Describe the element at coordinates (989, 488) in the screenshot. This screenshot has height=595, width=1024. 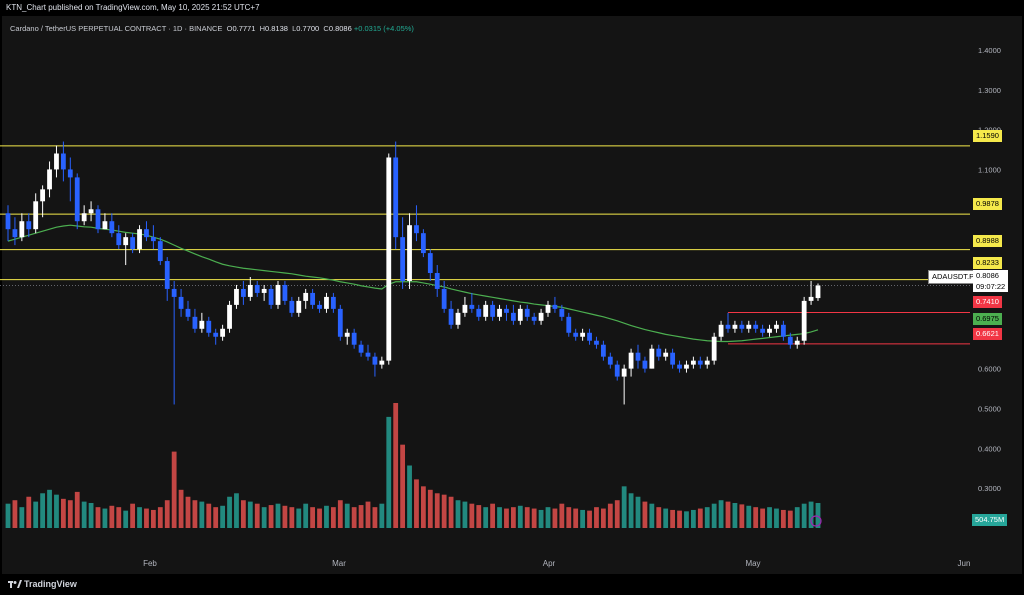
I see `price-tick-label: 0.3000` at that location.